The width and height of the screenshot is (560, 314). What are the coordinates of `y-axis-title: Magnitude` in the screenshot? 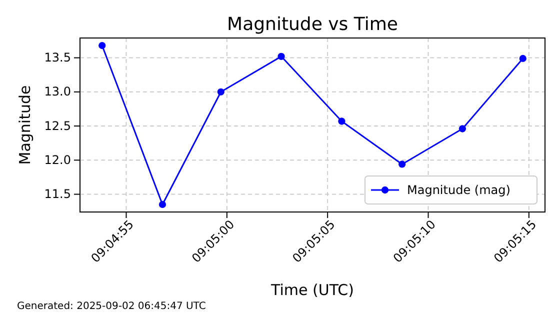 It's located at (25, 125).